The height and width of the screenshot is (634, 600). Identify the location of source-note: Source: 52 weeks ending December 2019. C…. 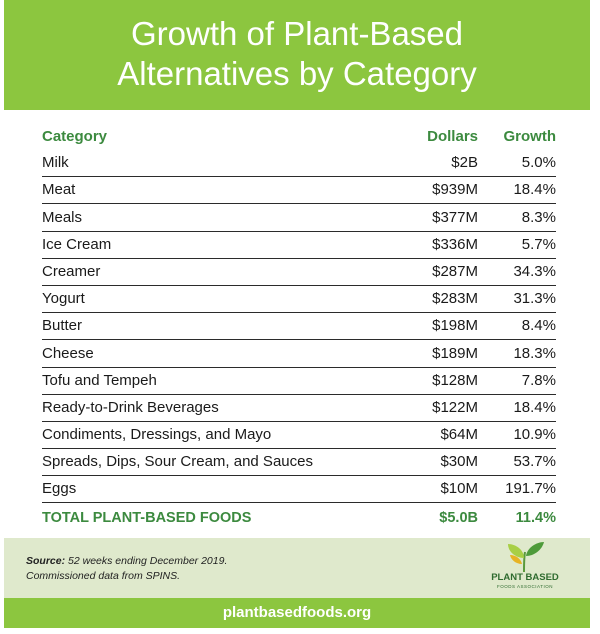
(126, 569).